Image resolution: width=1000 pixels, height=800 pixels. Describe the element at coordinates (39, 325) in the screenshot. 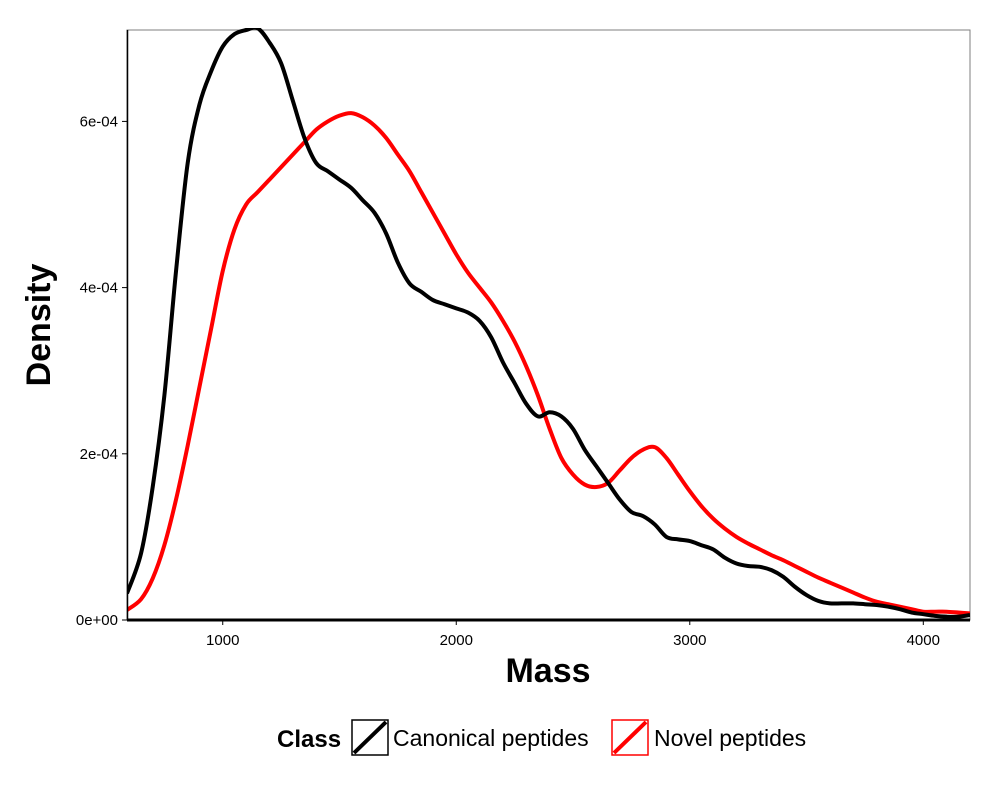

I see `y-axis-title: Density` at that location.